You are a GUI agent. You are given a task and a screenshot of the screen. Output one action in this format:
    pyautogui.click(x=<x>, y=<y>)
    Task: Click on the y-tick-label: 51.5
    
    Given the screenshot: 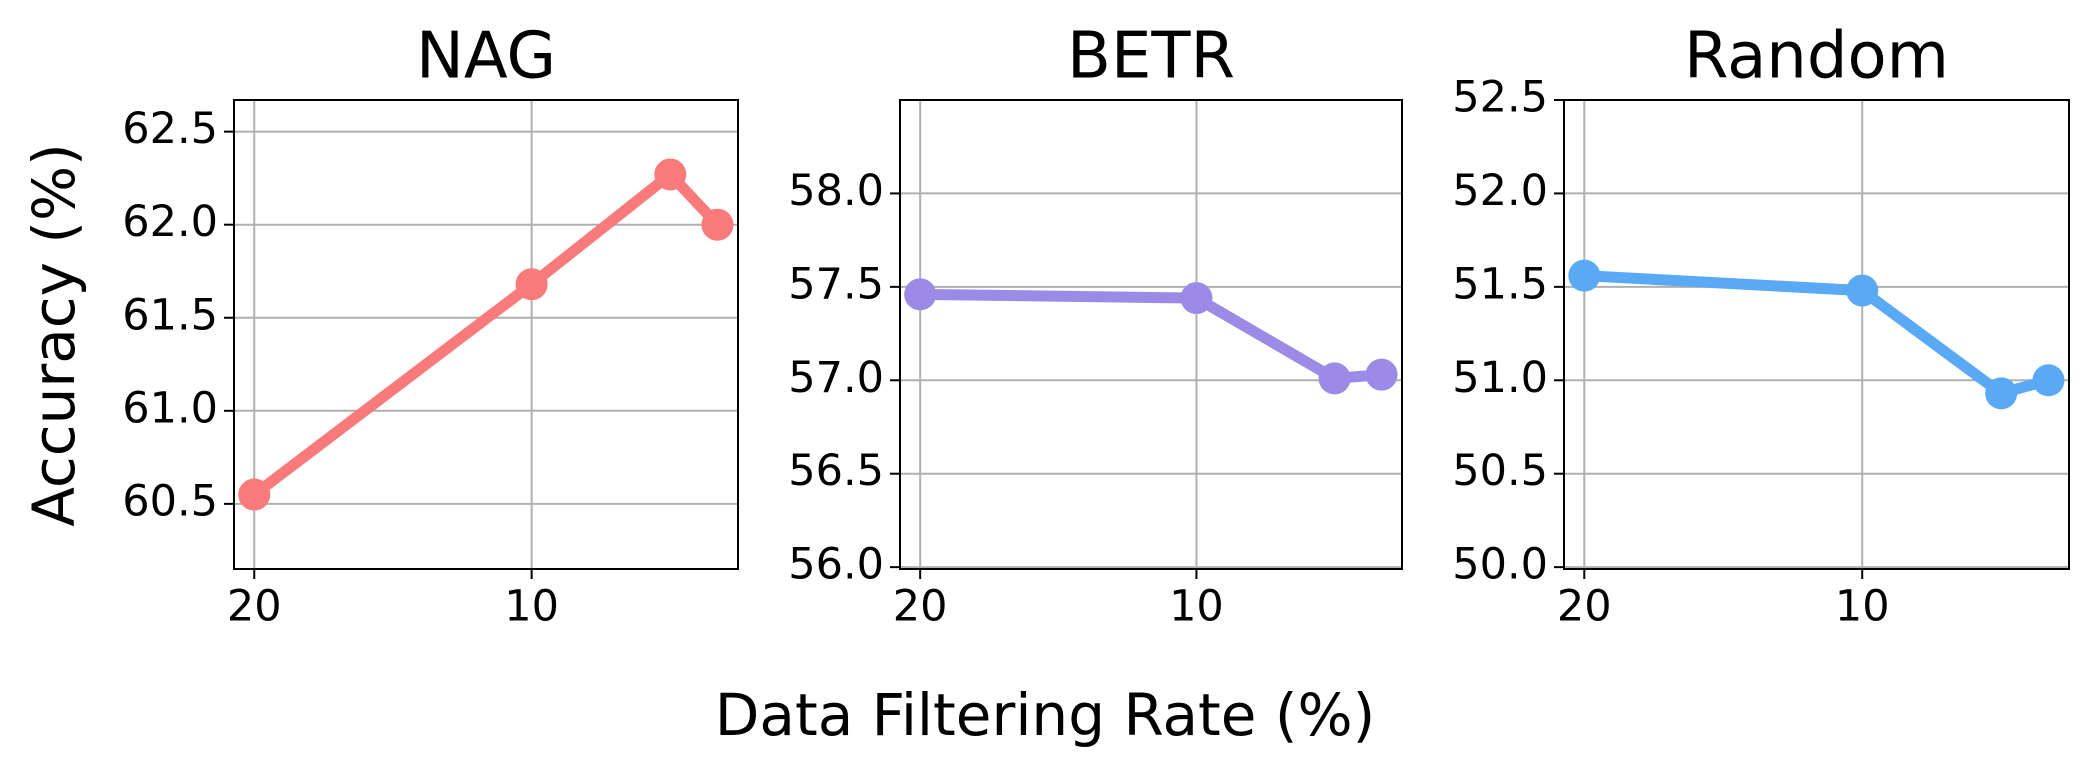 What is the action you would take?
    pyautogui.click(x=1500, y=284)
    